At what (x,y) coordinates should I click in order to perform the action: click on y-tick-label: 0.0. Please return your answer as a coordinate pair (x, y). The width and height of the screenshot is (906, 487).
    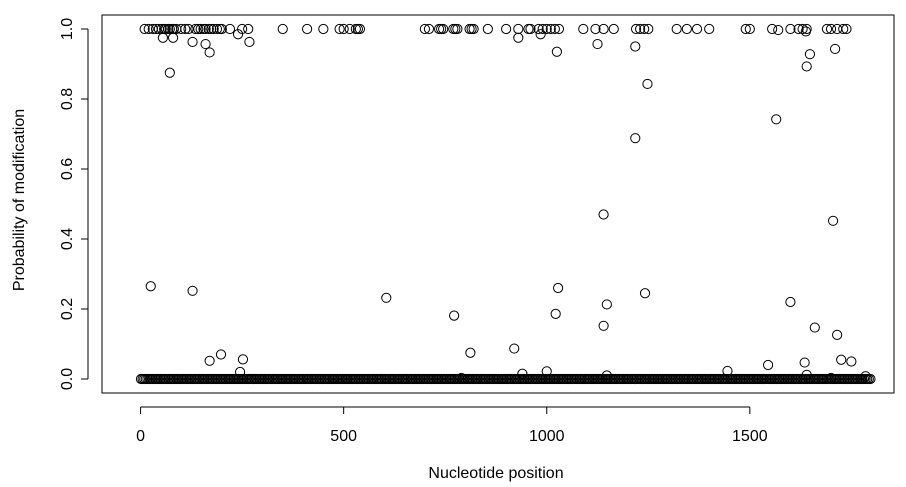
    Looking at the image, I should click on (67, 379).